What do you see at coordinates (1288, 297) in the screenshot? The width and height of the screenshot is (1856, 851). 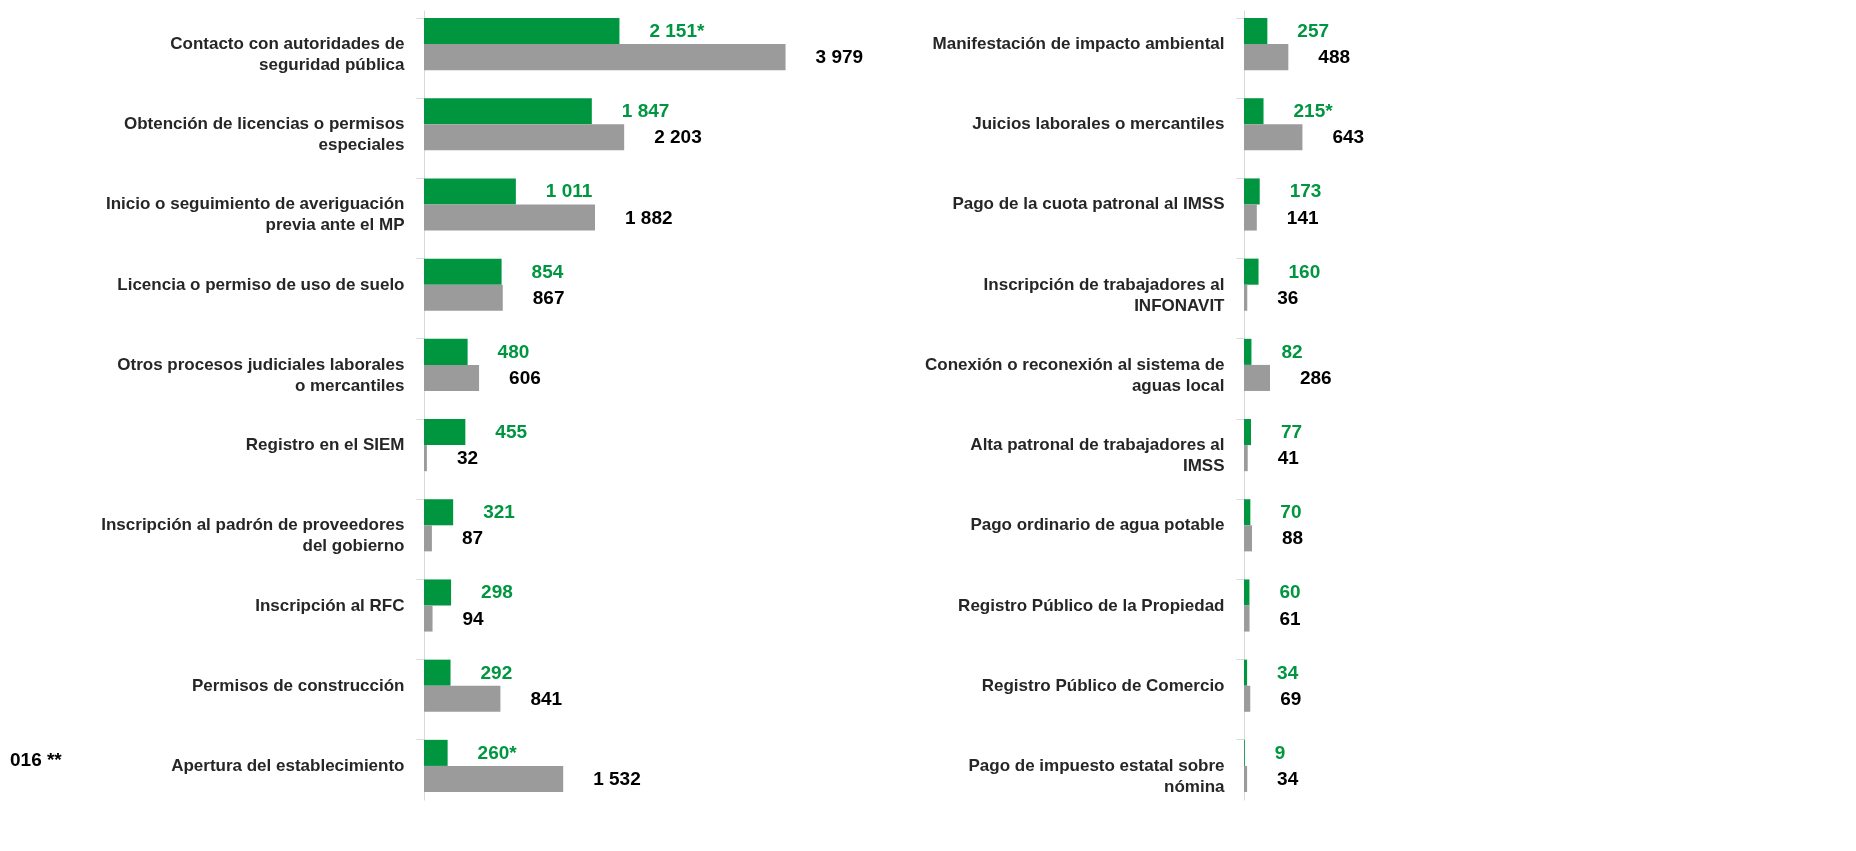 I see `data-label: 36` at bounding box center [1288, 297].